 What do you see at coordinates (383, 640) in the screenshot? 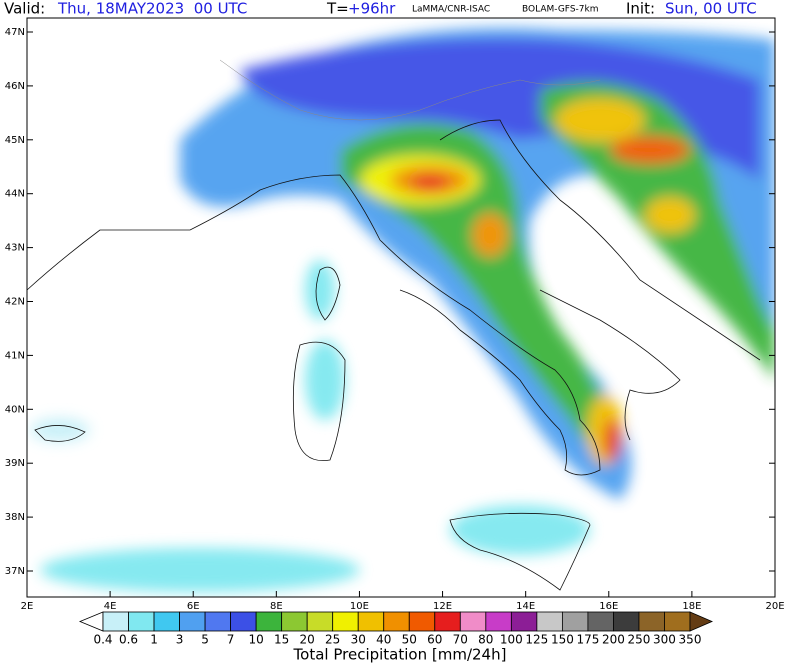
I see `colorbar-label: 40` at bounding box center [383, 640].